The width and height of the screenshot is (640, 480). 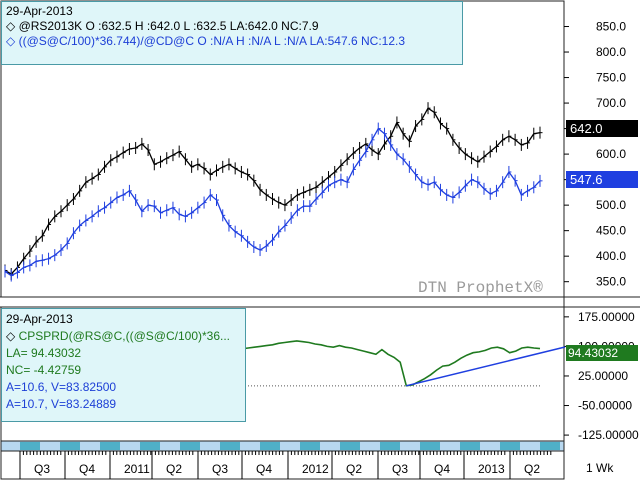 What do you see at coordinates (611, 103) in the screenshot?
I see `upper-y-tick-label: 700.0` at bounding box center [611, 103].